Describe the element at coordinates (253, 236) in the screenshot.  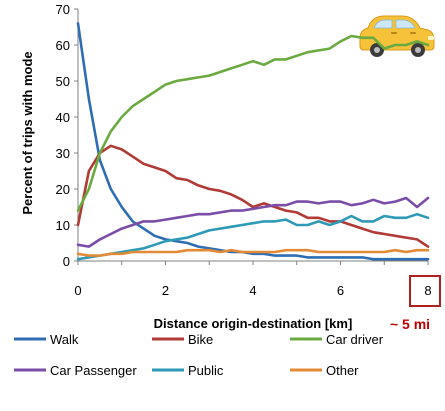
I see `series-line-public` at that location.